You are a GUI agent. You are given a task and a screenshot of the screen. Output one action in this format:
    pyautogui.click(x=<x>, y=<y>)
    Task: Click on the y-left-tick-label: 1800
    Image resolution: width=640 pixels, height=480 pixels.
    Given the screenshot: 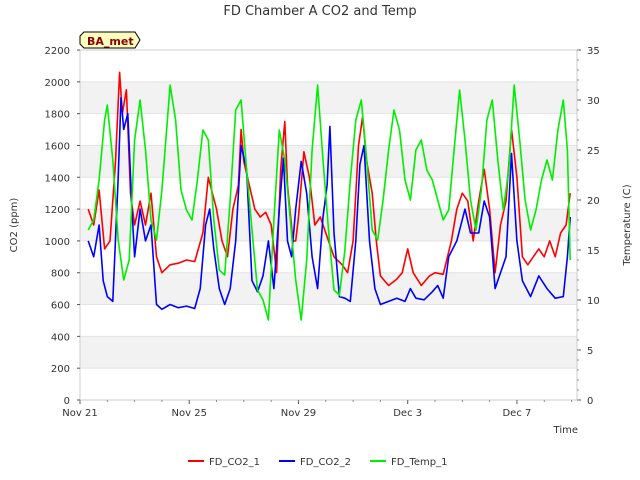 What is the action you would take?
    pyautogui.click(x=57, y=115)
    